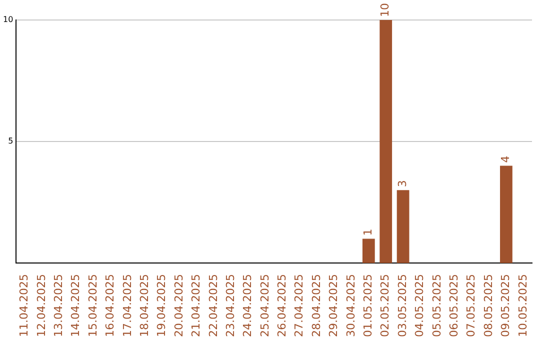 This screenshot has height=340, width=540. Describe the element at coordinates (24, 306) in the screenshot. I see `x-tick-label: 11.04.2025` at that location.